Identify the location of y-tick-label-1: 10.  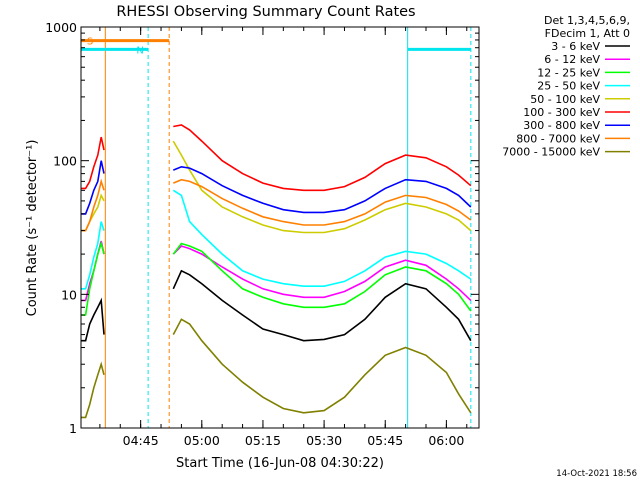
(69, 294).